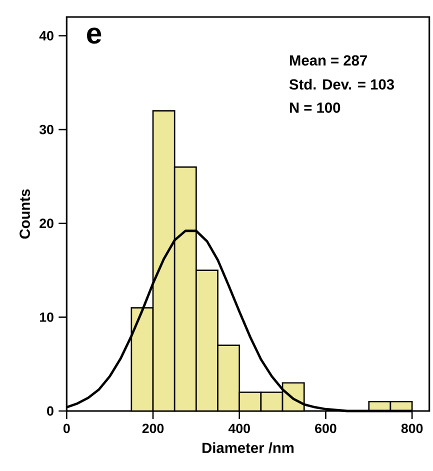 The width and height of the screenshot is (433, 471). Describe the element at coordinates (328, 60) in the screenshot. I see `annotation: Mean = 287` at that location.